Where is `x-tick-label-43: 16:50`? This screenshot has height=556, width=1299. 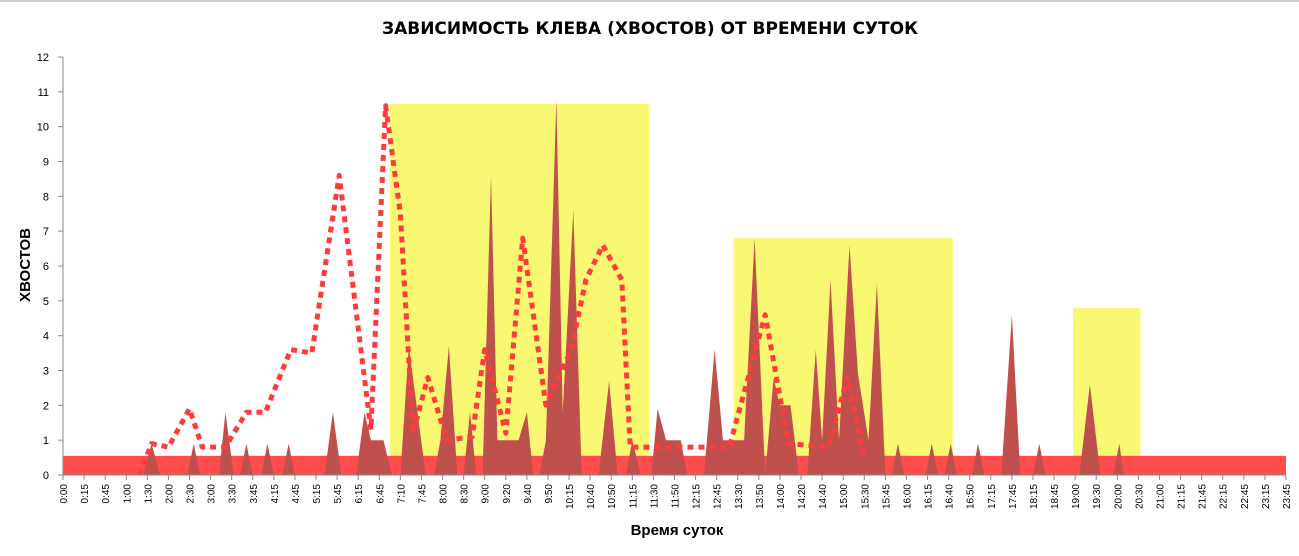 x-tick-label-43: 16:50 is located at coordinates (971, 496).